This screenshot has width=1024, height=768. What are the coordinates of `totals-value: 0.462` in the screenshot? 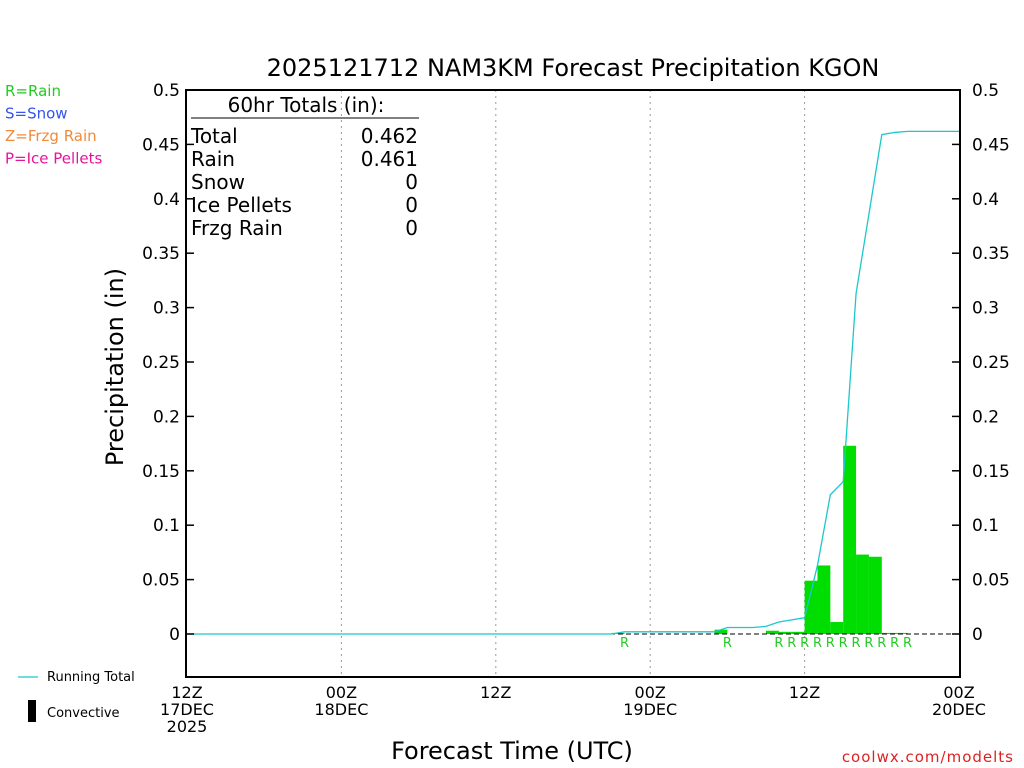 It's located at (389, 136).